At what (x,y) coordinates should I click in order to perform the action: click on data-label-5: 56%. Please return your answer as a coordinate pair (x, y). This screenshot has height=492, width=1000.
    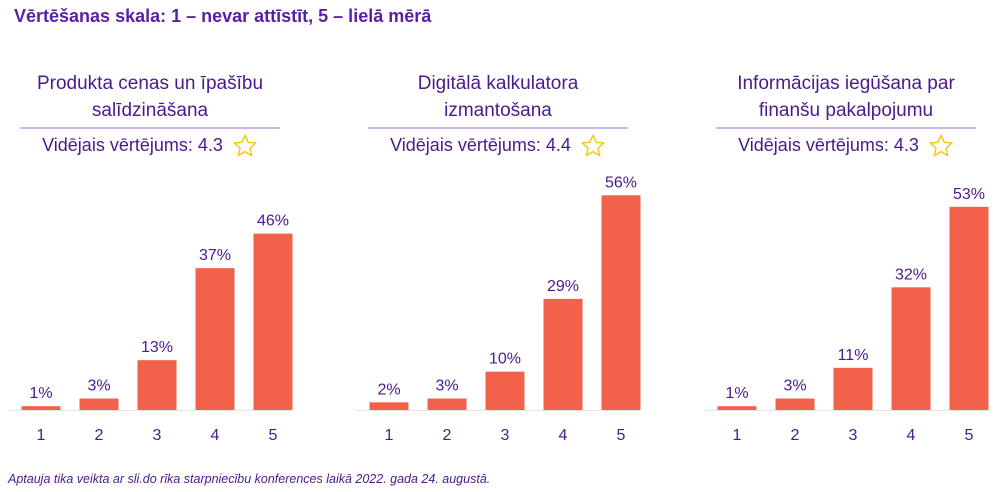
    Looking at the image, I should click on (621, 182).